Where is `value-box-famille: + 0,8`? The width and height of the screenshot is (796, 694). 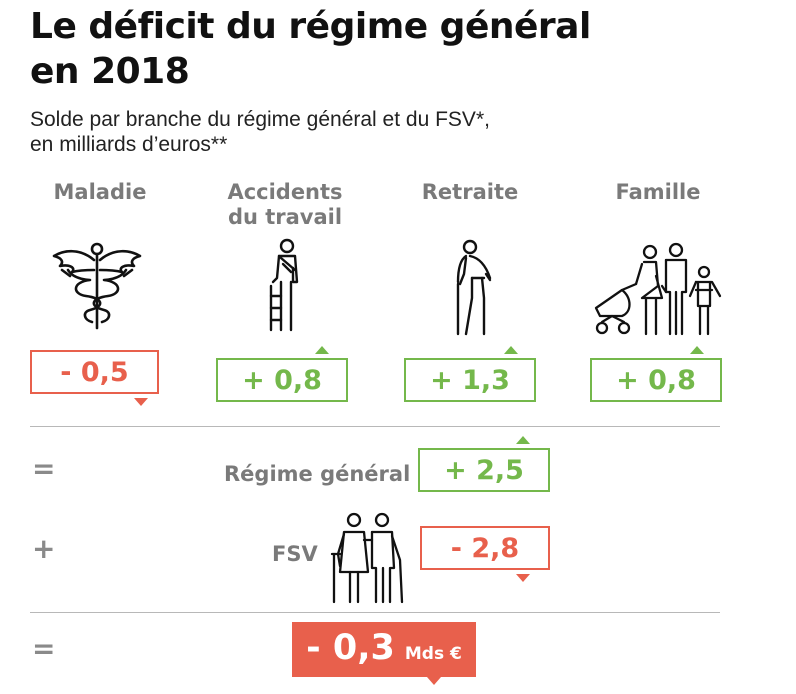 value-box-famille: + 0,8 is located at coordinates (656, 380).